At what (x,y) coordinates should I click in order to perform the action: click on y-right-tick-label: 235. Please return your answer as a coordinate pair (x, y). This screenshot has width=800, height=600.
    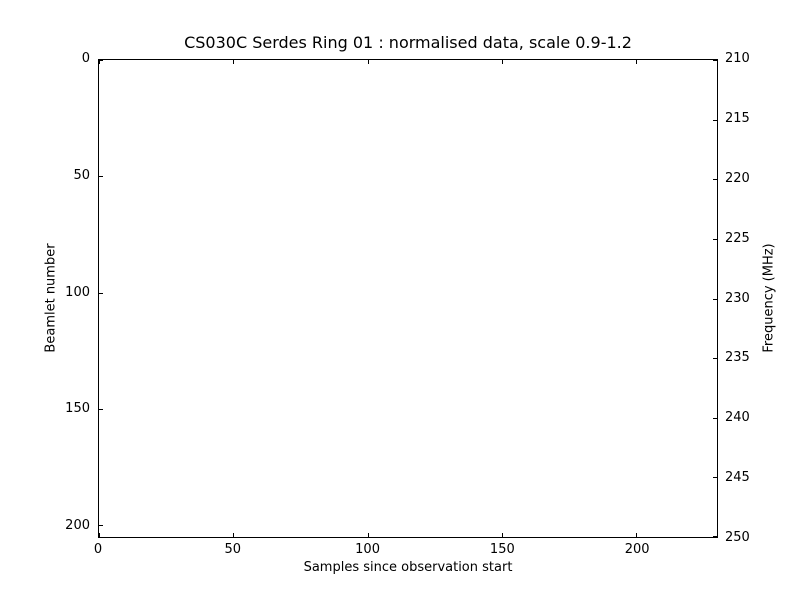
    Looking at the image, I should click on (737, 358).